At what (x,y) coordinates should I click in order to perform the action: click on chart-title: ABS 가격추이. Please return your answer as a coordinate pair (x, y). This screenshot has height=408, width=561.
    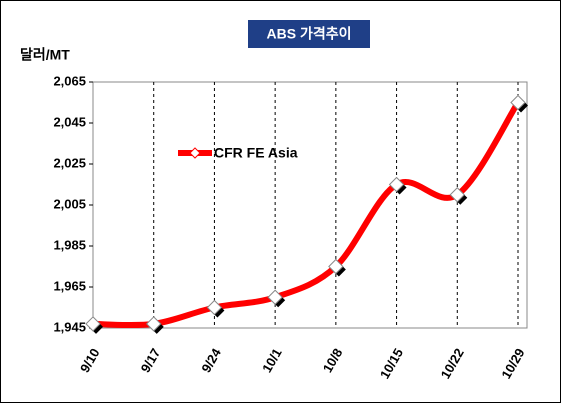
    Looking at the image, I should click on (309, 34).